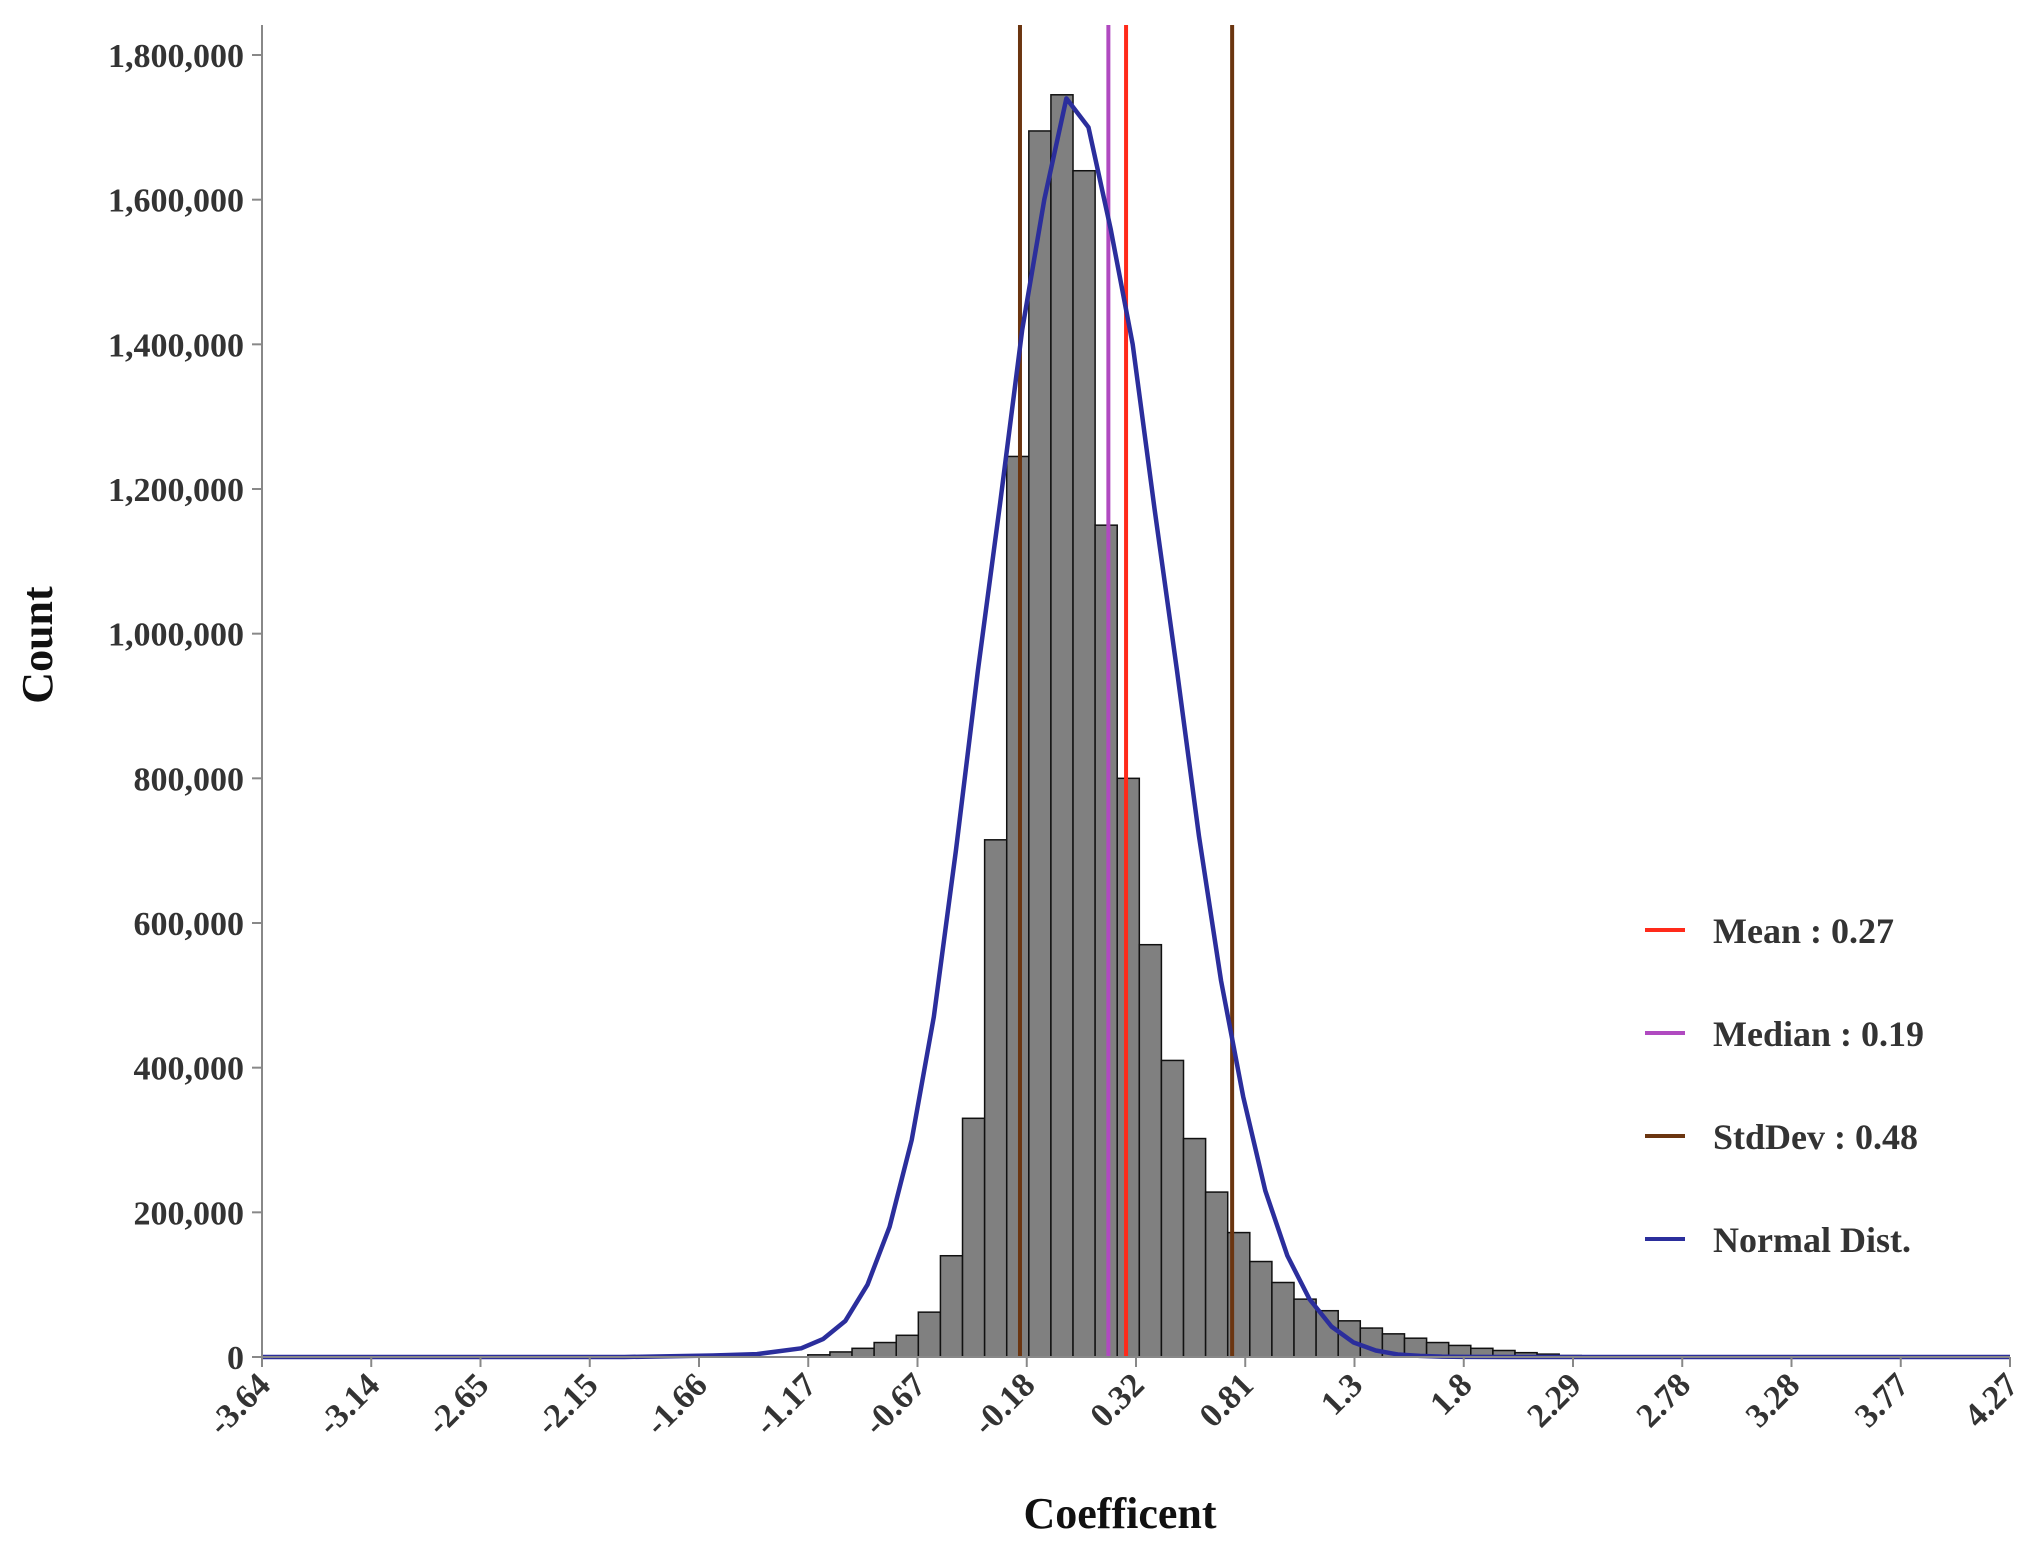 Image resolution: width=2031 pixels, height=1548 pixels. What do you see at coordinates (1117, 1400) in the screenshot?
I see `x-tick-label: 0.32` at bounding box center [1117, 1400].